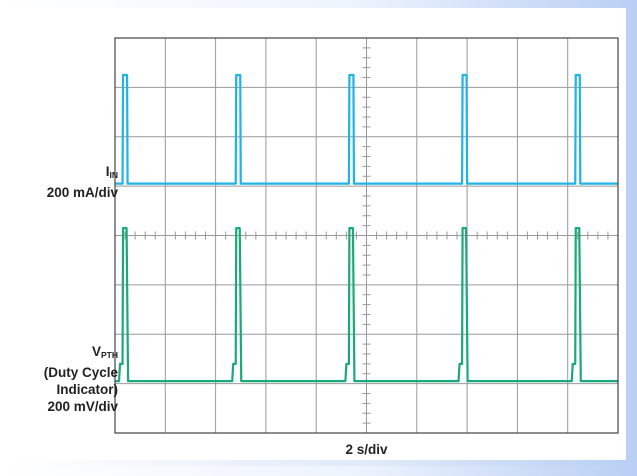  Describe the element at coordinates (82, 406) in the screenshot. I see `vpth-scale: 200 mV/div` at that location.